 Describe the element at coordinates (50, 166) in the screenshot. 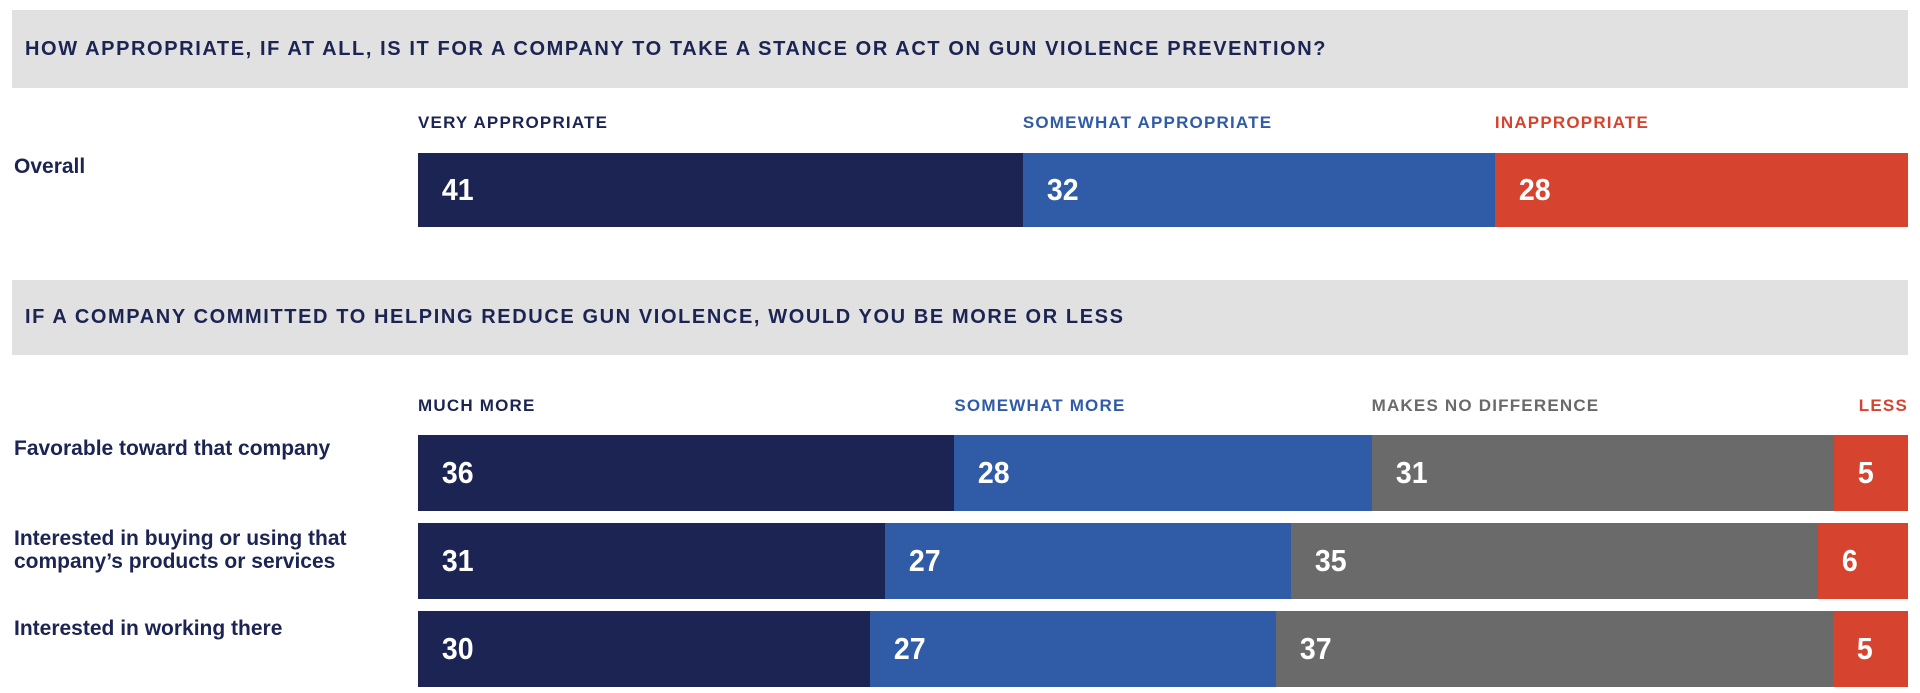

I see `row-label: Overall` at that location.